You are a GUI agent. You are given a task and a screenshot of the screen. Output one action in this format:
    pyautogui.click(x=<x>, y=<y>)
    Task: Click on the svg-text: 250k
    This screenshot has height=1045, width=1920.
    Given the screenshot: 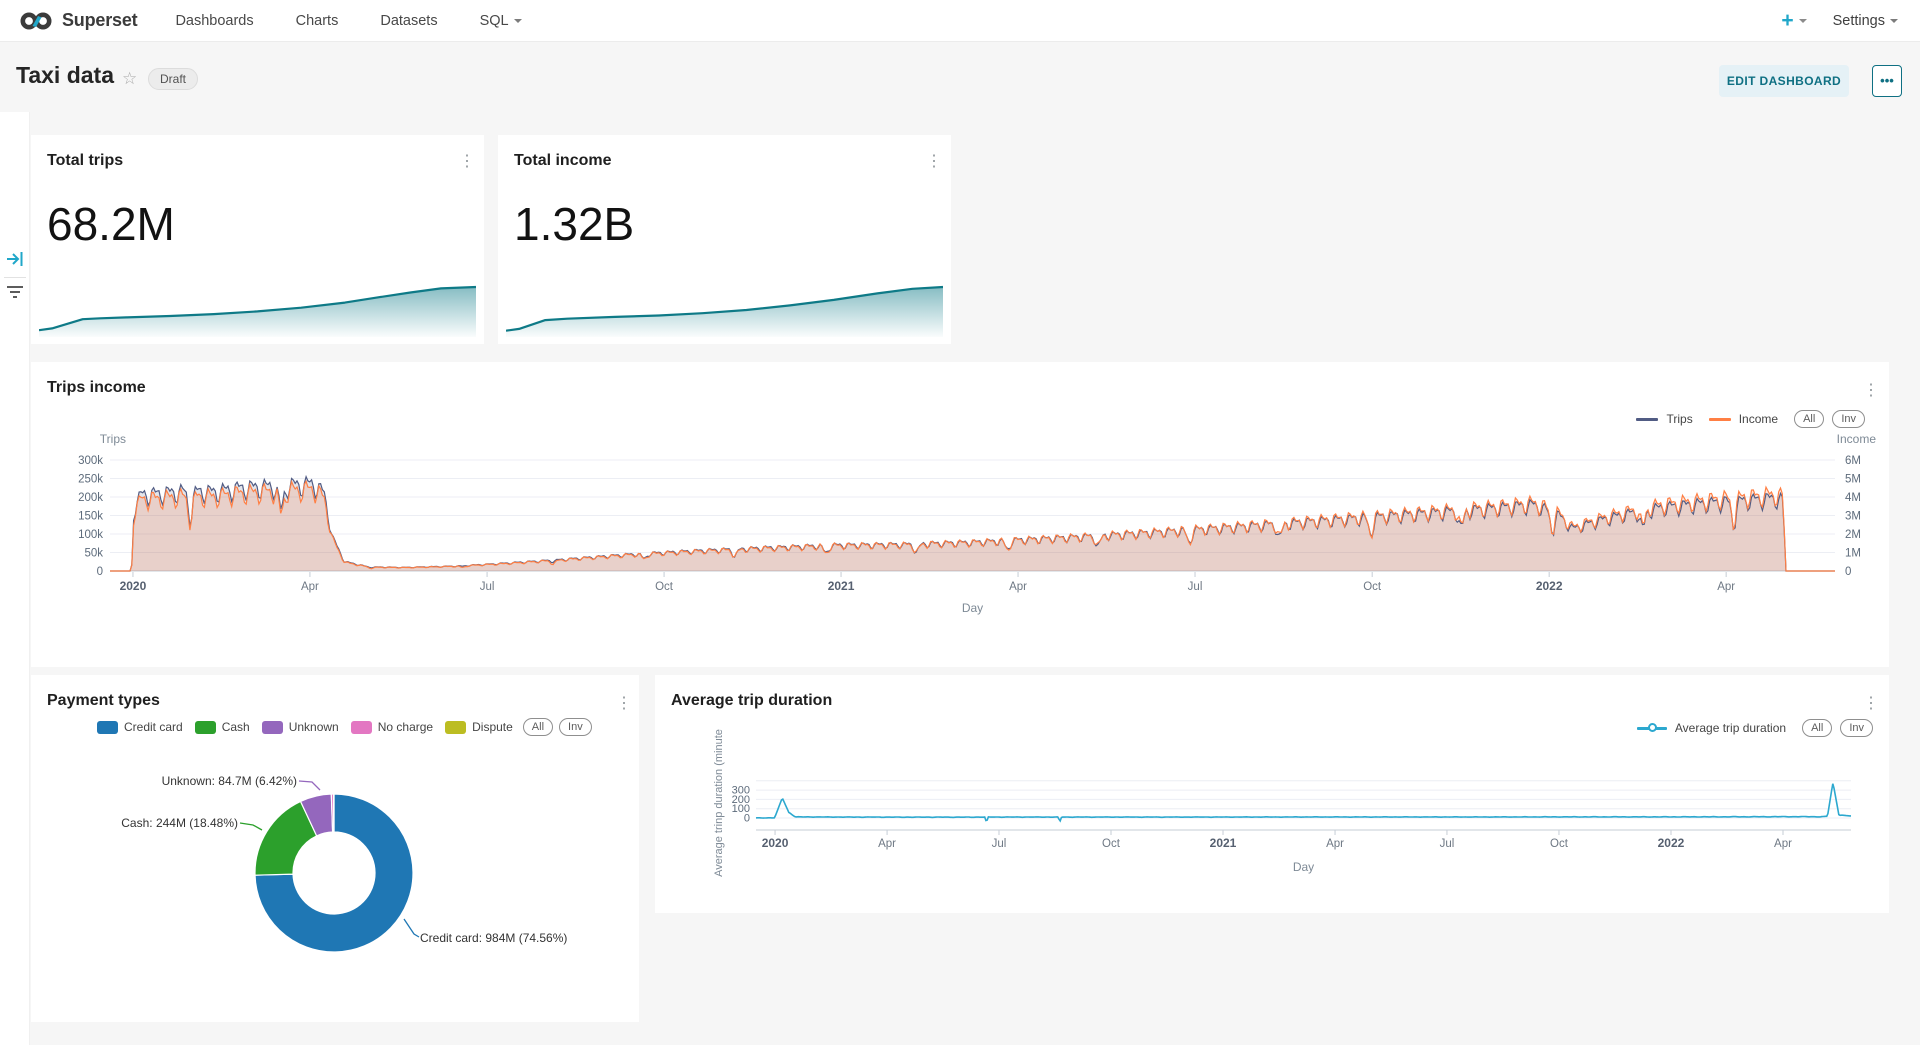 What is the action you would take?
    pyautogui.click(x=90, y=480)
    